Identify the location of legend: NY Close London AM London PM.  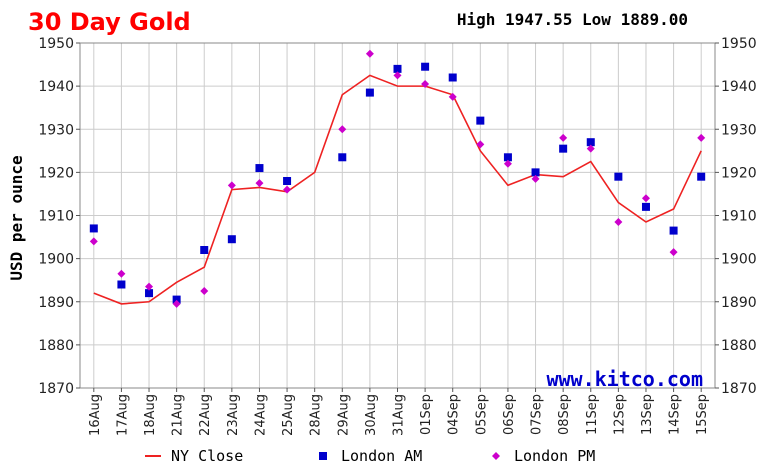
(370, 456).